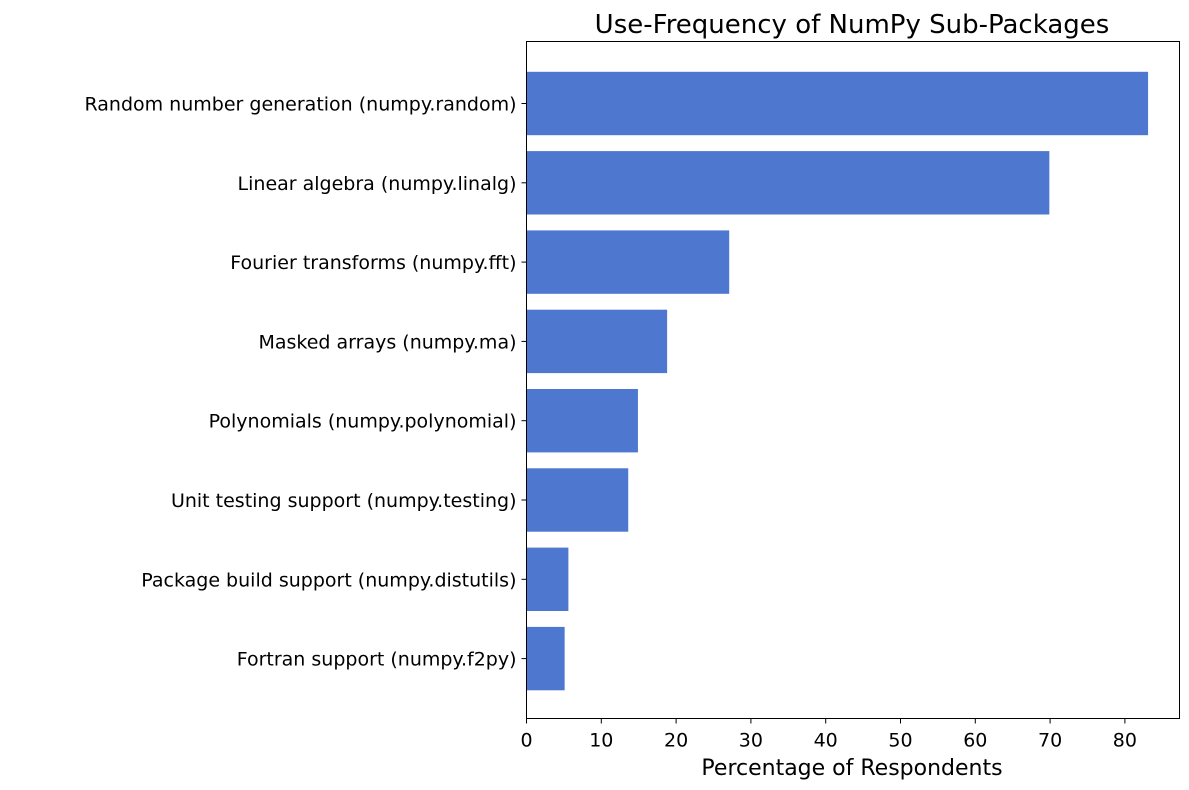  Describe the element at coordinates (851, 768) in the screenshot. I see `x-axis-label: Percentage of Respondents` at that location.